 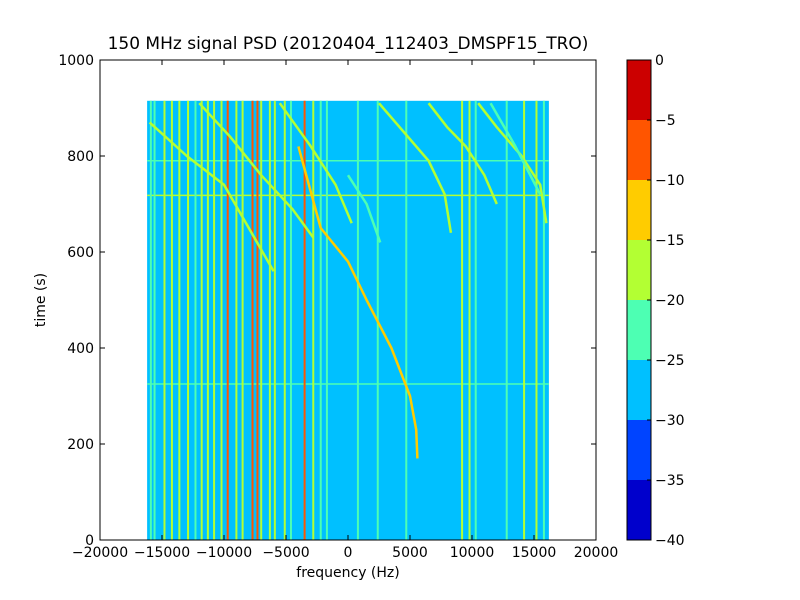 What do you see at coordinates (80, 253) in the screenshot?
I see `y-tick-label: 600` at bounding box center [80, 253].